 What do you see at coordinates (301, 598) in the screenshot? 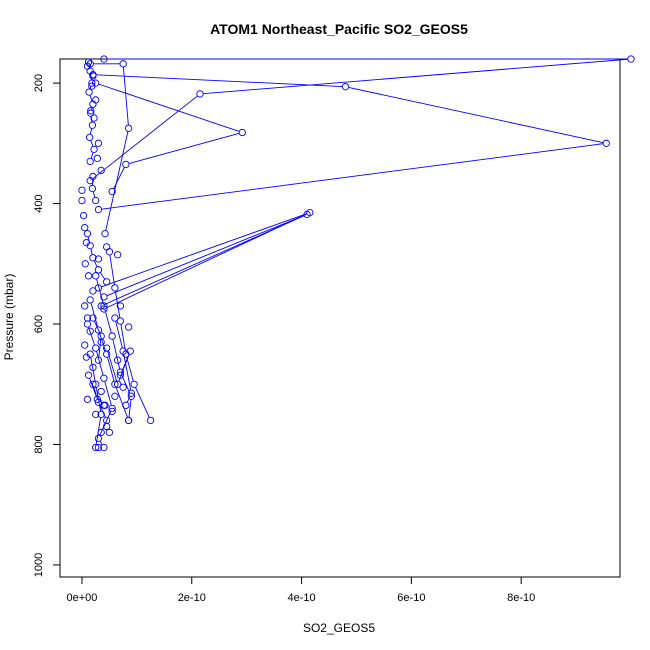
I see `x-tick-label: 4e-10` at bounding box center [301, 598].